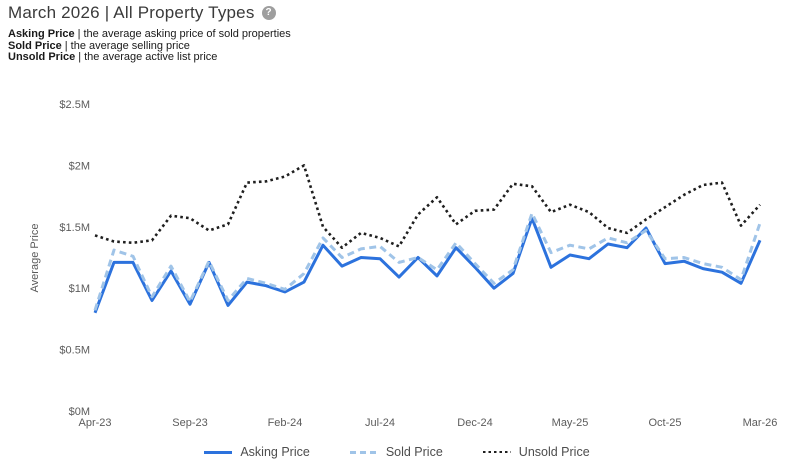 The width and height of the screenshot is (794, 471). I want to click on definition-term: Sold Price, so click(35, 45).